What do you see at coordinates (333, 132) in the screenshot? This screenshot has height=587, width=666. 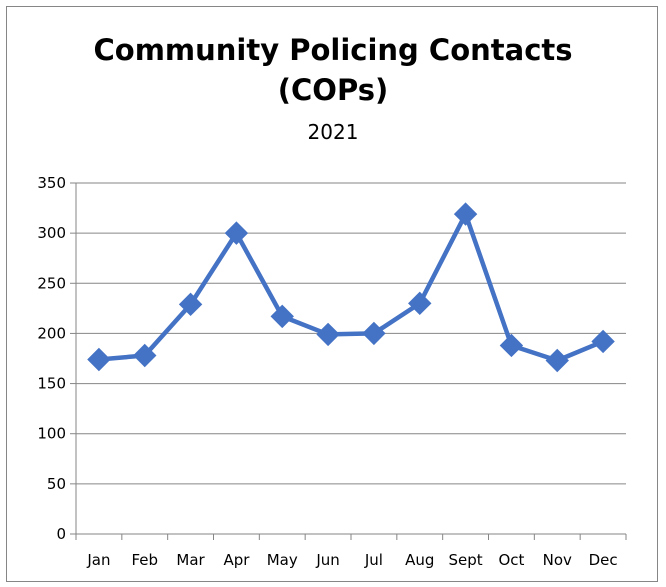 I see `chart-subtitle: 2021` at bounding box center [333, 132].